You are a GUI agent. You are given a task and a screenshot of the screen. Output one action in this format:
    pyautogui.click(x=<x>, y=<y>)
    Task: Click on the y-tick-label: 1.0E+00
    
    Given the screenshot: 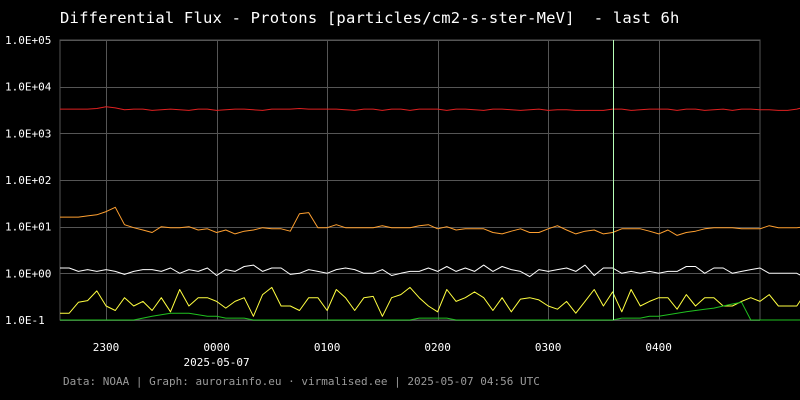 What is the action you would take?
    pyautogui.click(x=28, y=273)
    